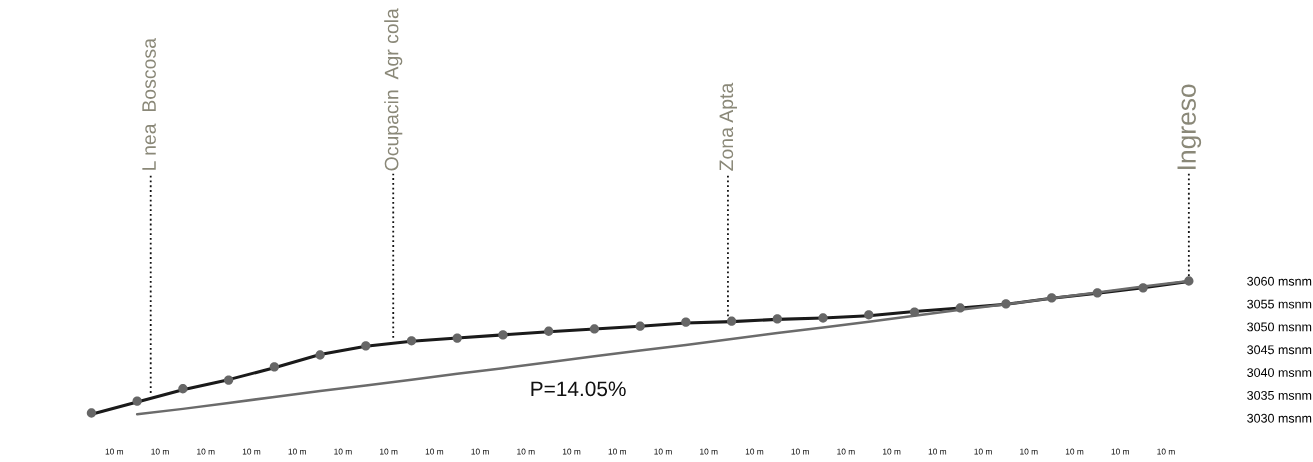  I want to click on text: Ingreso, so click(1189, 126).